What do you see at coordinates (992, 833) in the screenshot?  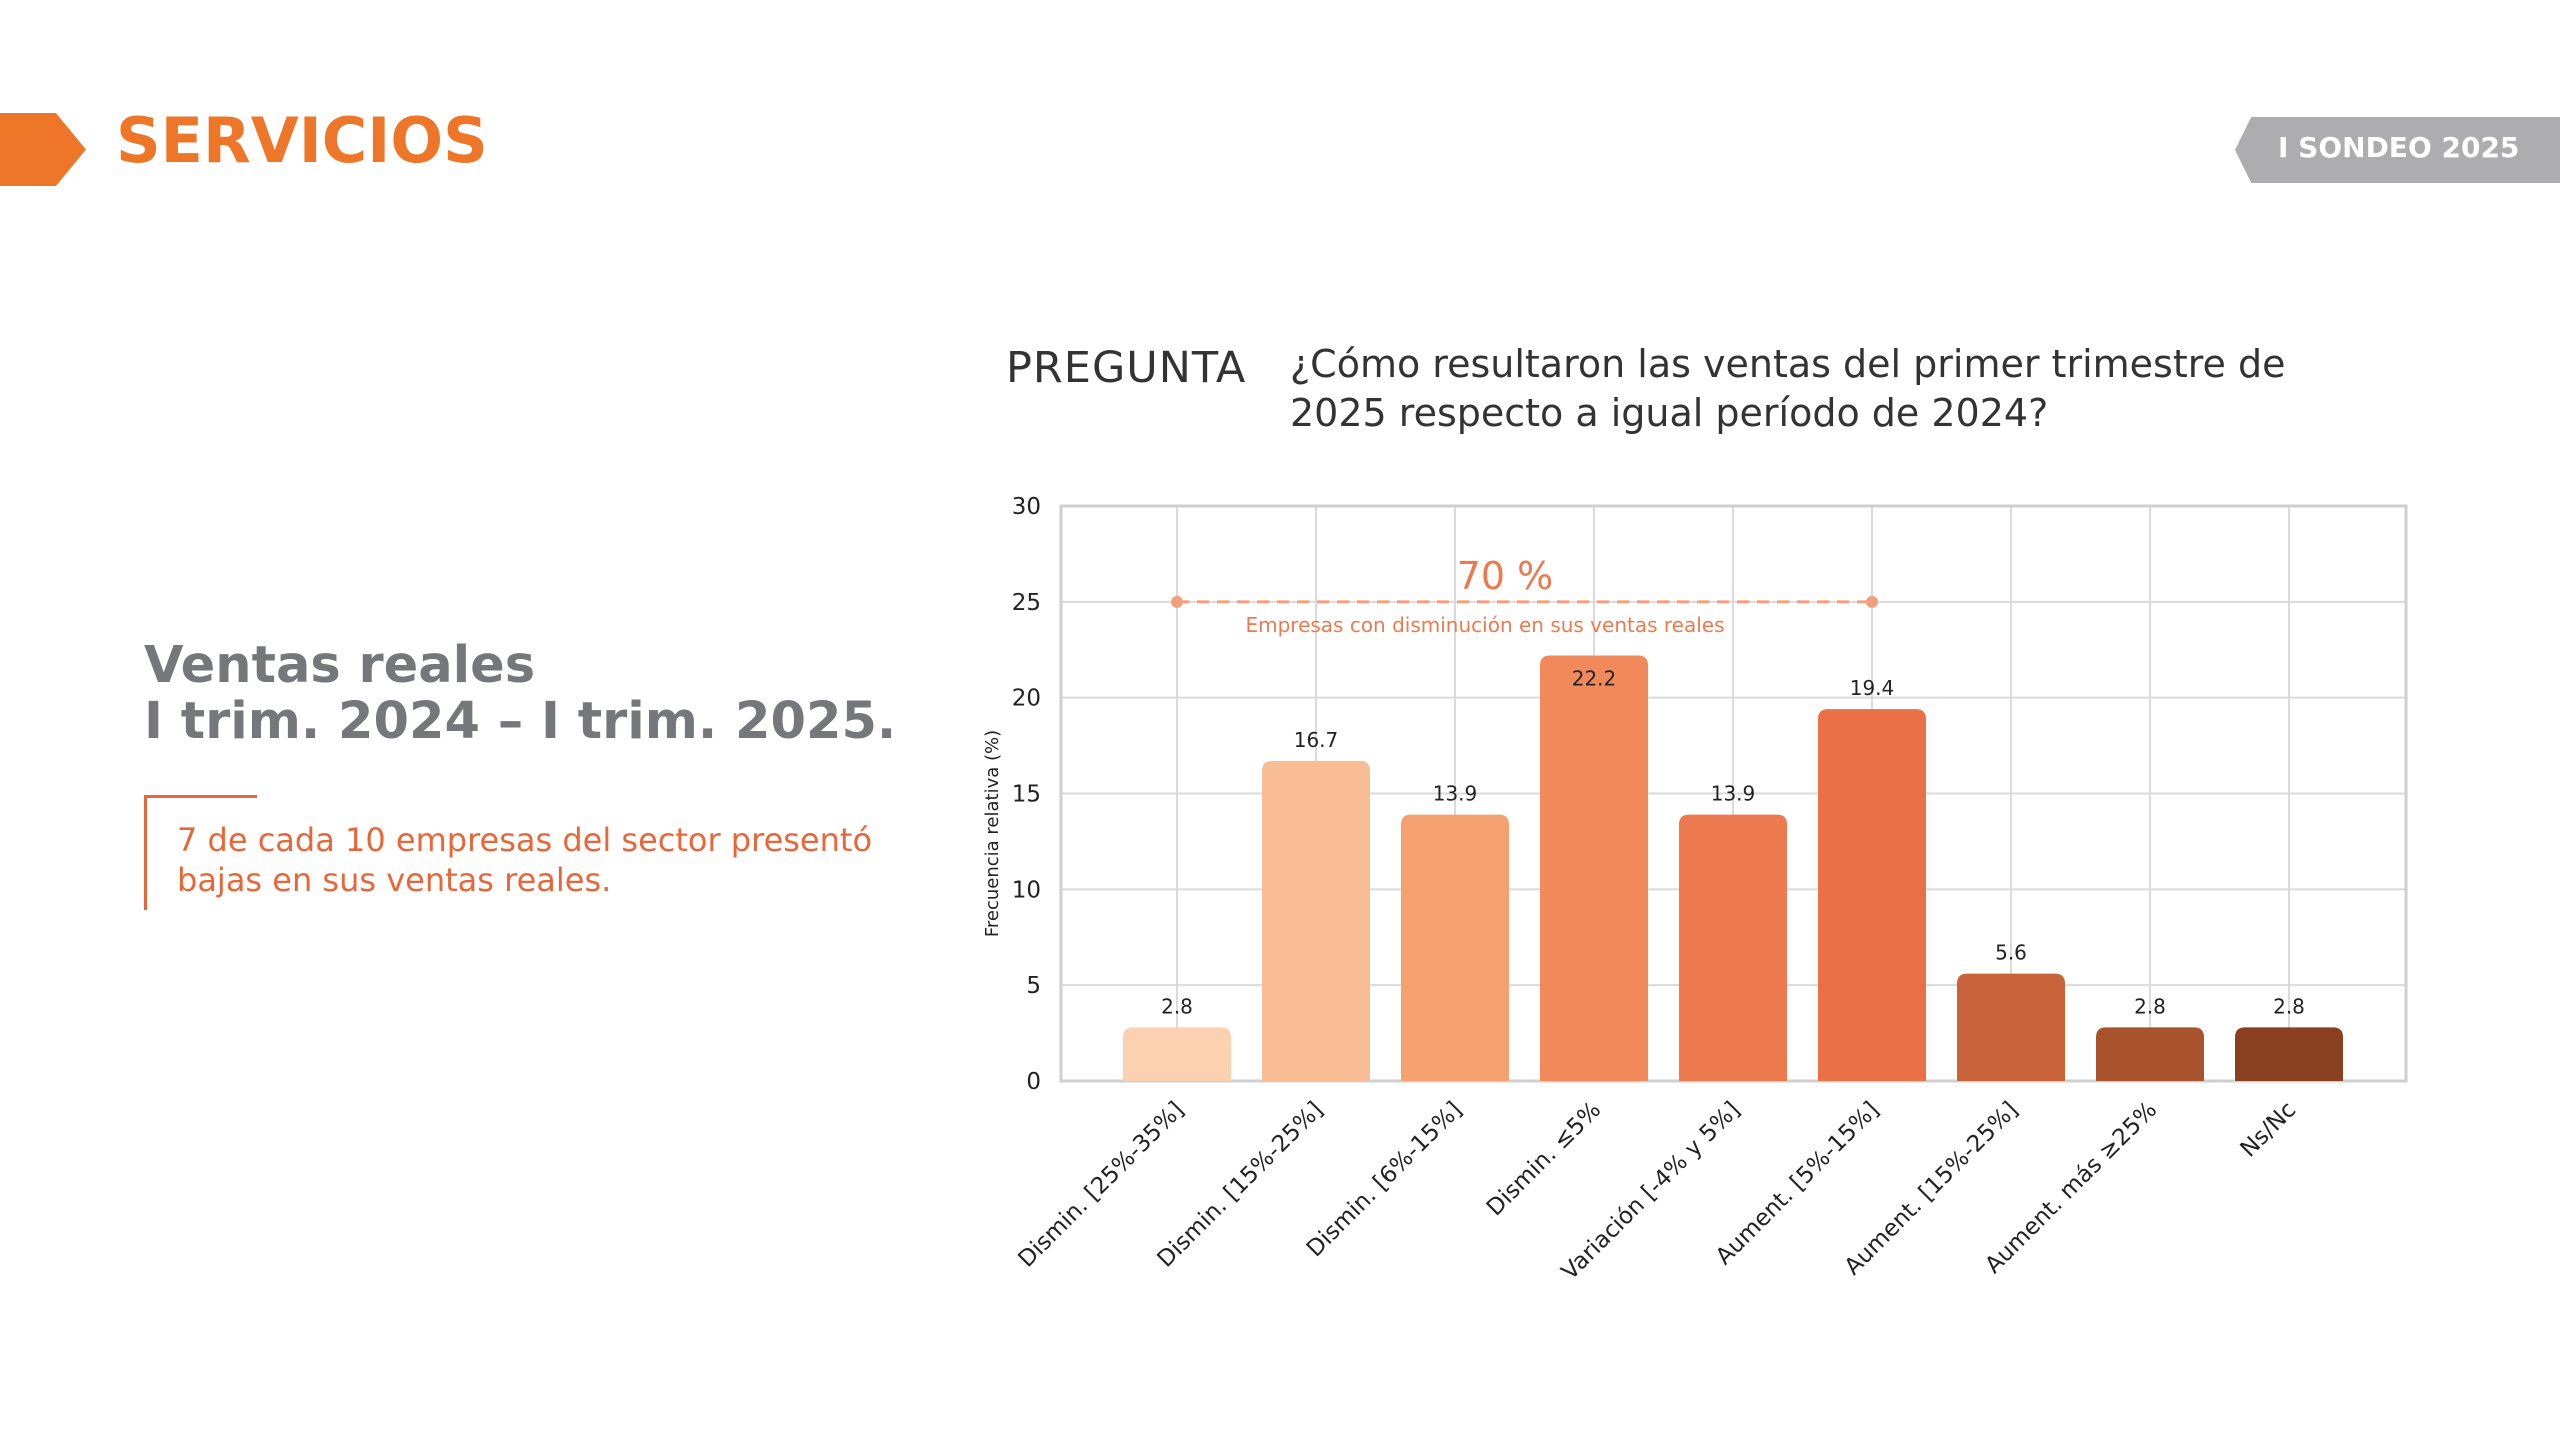 I see `y-axis-label: Frecuencia relativa (%)` at bounding box center [992, 833].